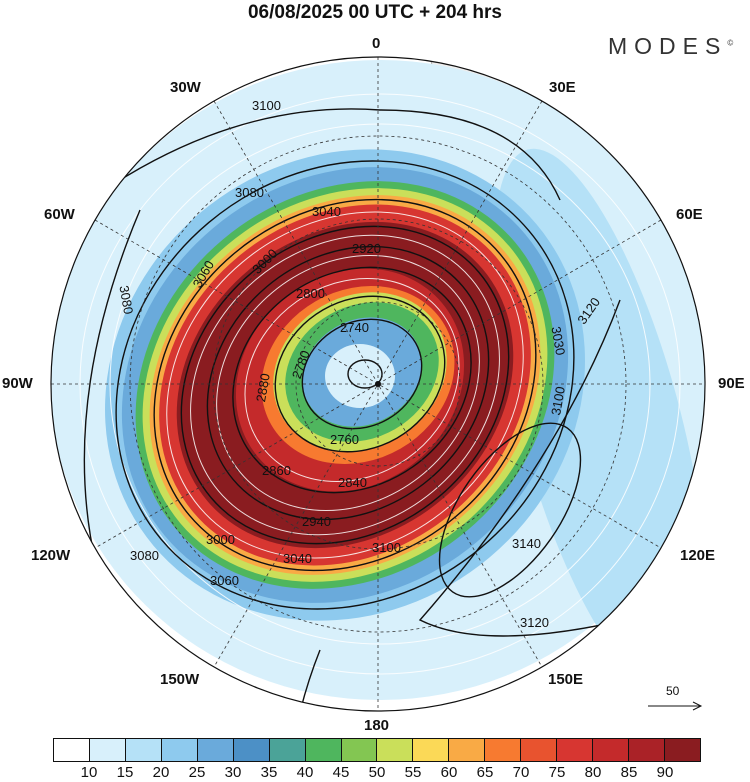 This screenshot has height=782, width=750. I want to click on colorbar-label: 85, so click(629, 772).